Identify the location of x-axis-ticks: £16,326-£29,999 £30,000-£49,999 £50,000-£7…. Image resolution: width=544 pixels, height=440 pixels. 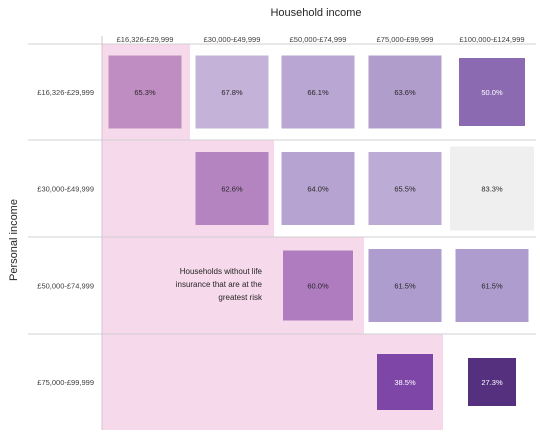
(321, 39).